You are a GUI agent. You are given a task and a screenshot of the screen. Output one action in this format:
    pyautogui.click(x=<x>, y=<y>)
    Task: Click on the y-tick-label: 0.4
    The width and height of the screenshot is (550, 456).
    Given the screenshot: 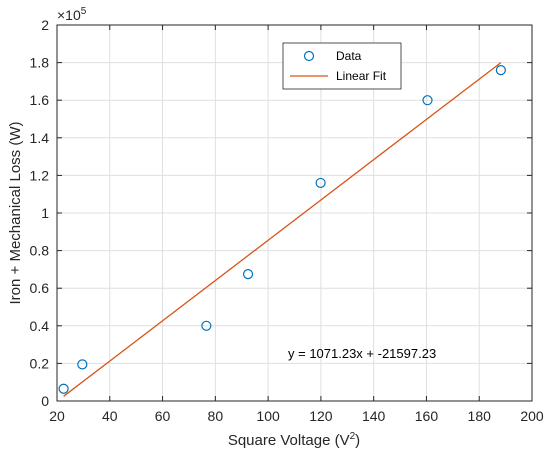 What is the action you would take?
    pyautogui.click(x=40, y=326)
    